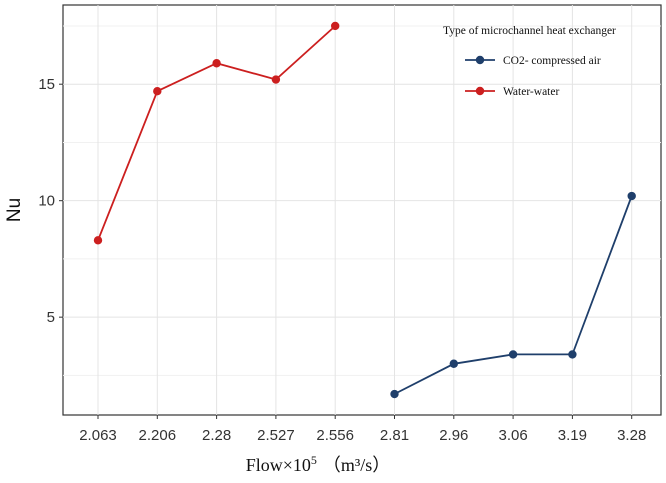 This screenshot has height=483, width=666. Describe the element at coordinates (512, 435) in the screenshot. I see `x-tick-label: 3.06` at that location.